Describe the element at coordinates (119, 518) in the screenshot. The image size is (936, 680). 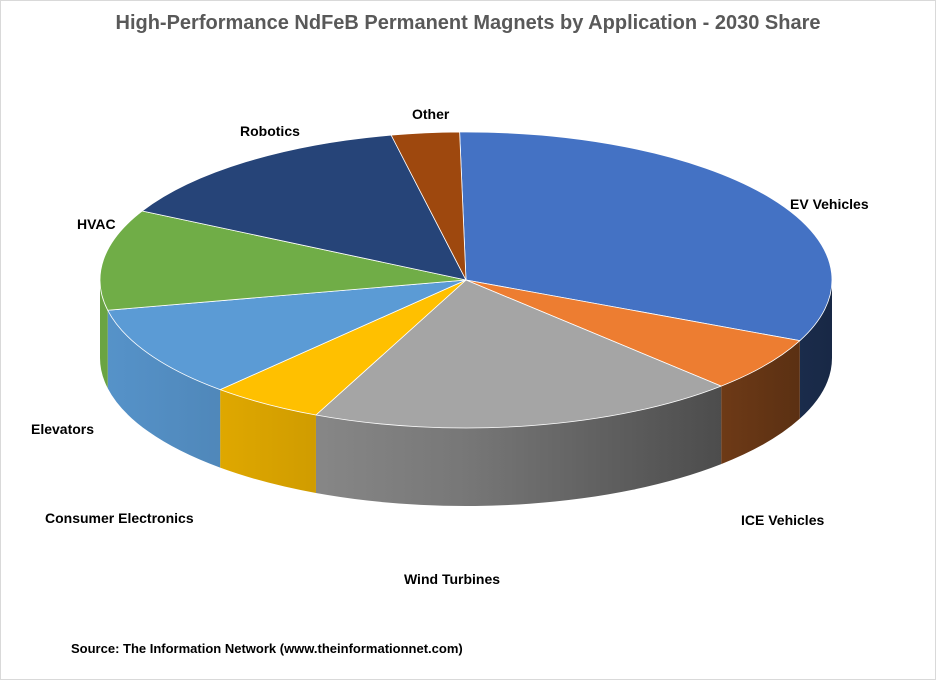
I see `slice-label-consumer-electronics: Consumer Electronics` at that location.